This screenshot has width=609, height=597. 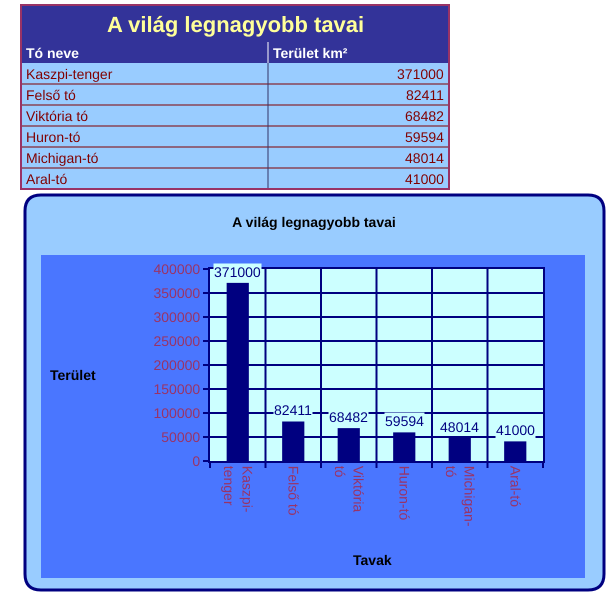 I want to click on x-tick-label: Huron-tó, so click(x=404, y=493).